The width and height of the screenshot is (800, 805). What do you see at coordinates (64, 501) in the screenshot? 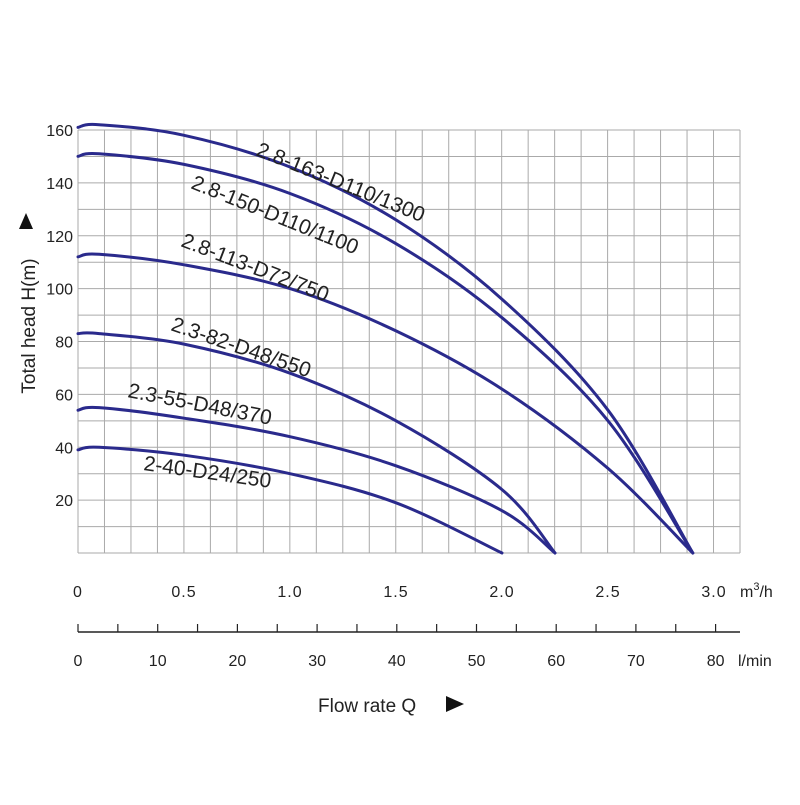
I see `y-tick-label: 20` at bounding box center [64, 501].